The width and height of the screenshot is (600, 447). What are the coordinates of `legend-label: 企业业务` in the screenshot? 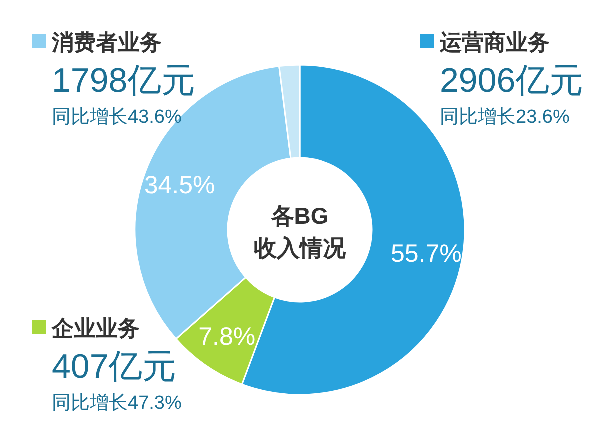 It's located at (95, 328).